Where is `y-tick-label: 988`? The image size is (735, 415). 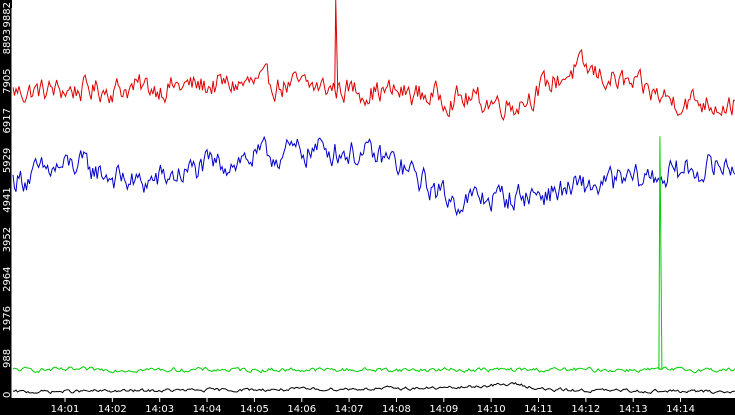 y-tick-label: 988 is located at coordinates (7, 358).